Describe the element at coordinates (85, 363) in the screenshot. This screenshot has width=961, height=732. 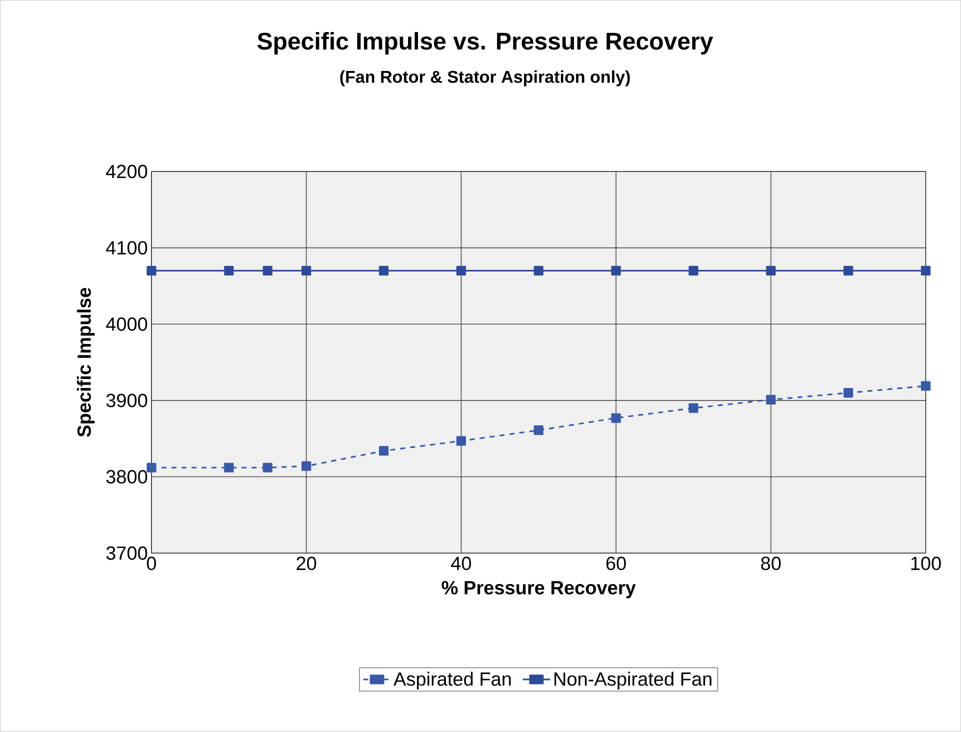
I see `y-axis-title: Specific Impulse` at that location.